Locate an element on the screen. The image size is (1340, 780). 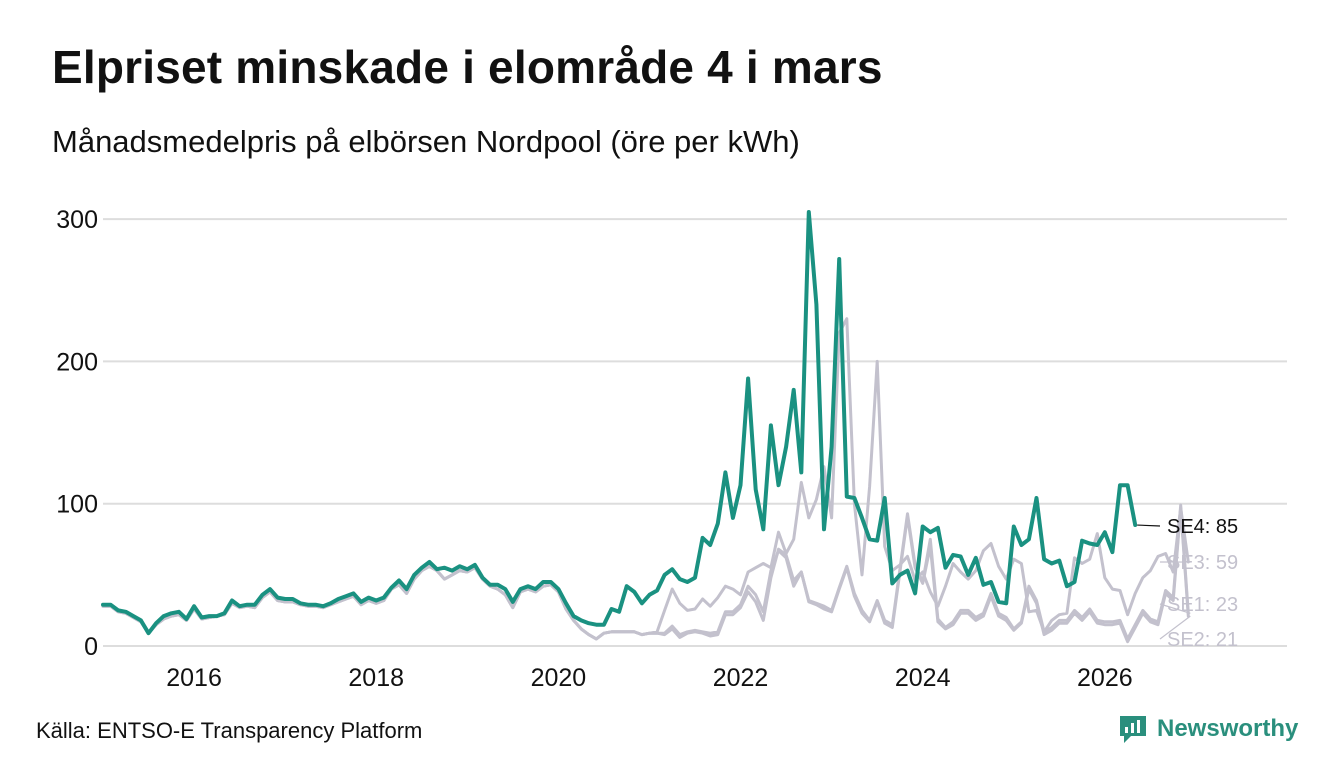
label-connector-se2 is located at coordinates (1175, 627).